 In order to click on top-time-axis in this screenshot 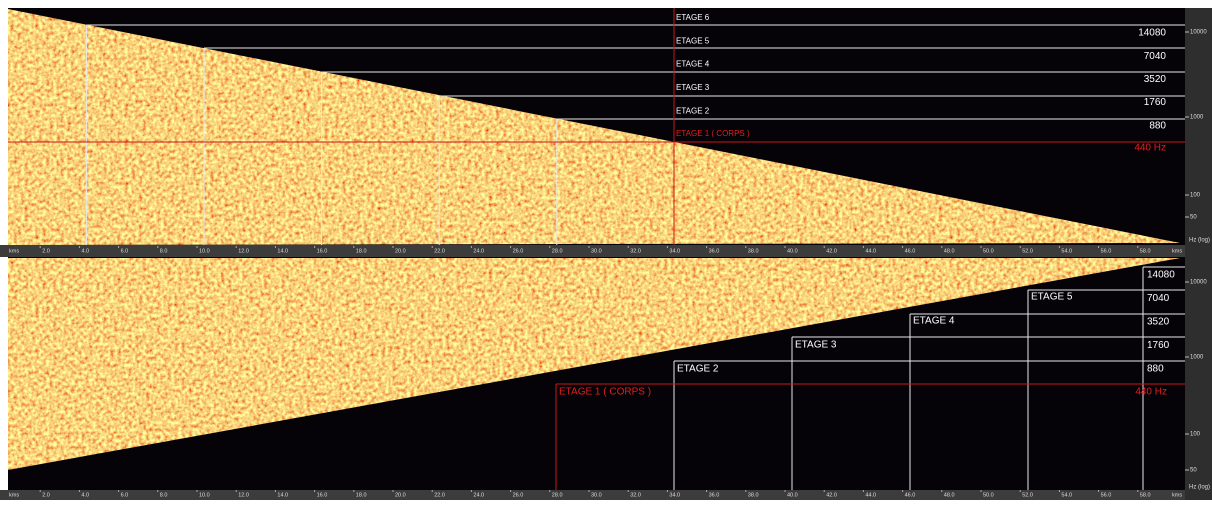, I will do `click(592, 251)`.